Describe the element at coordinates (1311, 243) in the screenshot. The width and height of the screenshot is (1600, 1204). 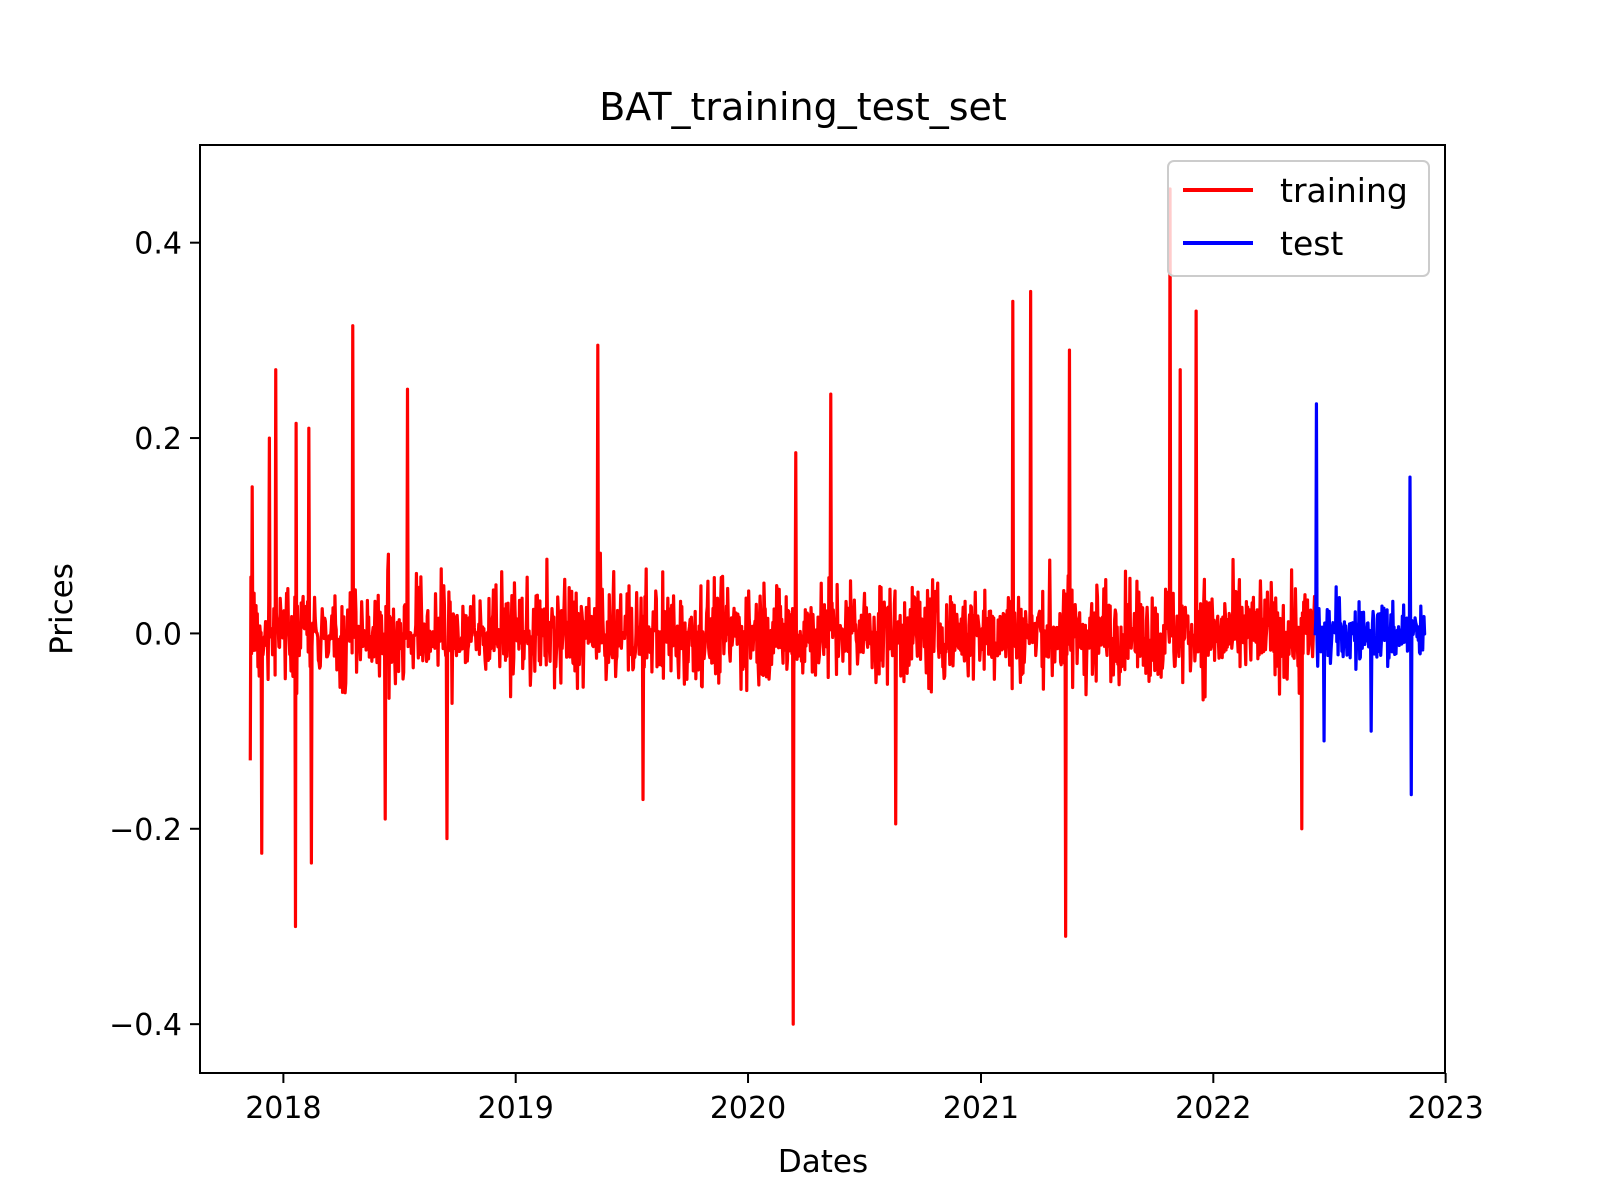
I see `legend-label-test: test` at that location.